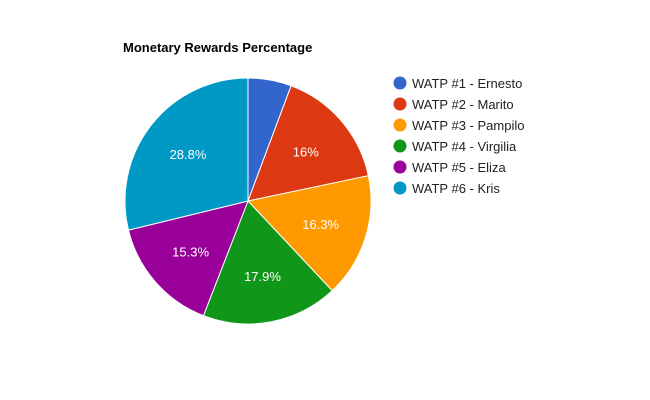  I want to click on pie-slice-watp-6-kris, so click(186, 154).